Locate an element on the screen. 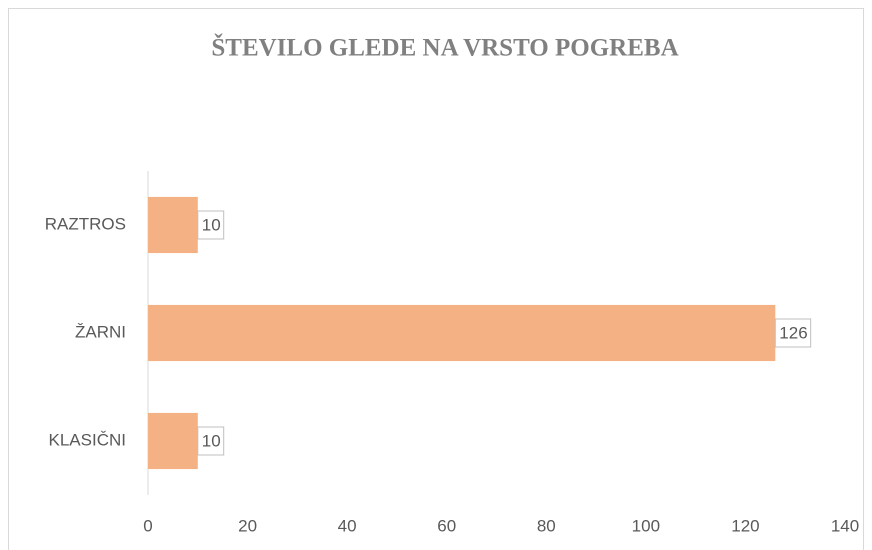  x-tick-label: 60 is located at coordinates (446, 525).